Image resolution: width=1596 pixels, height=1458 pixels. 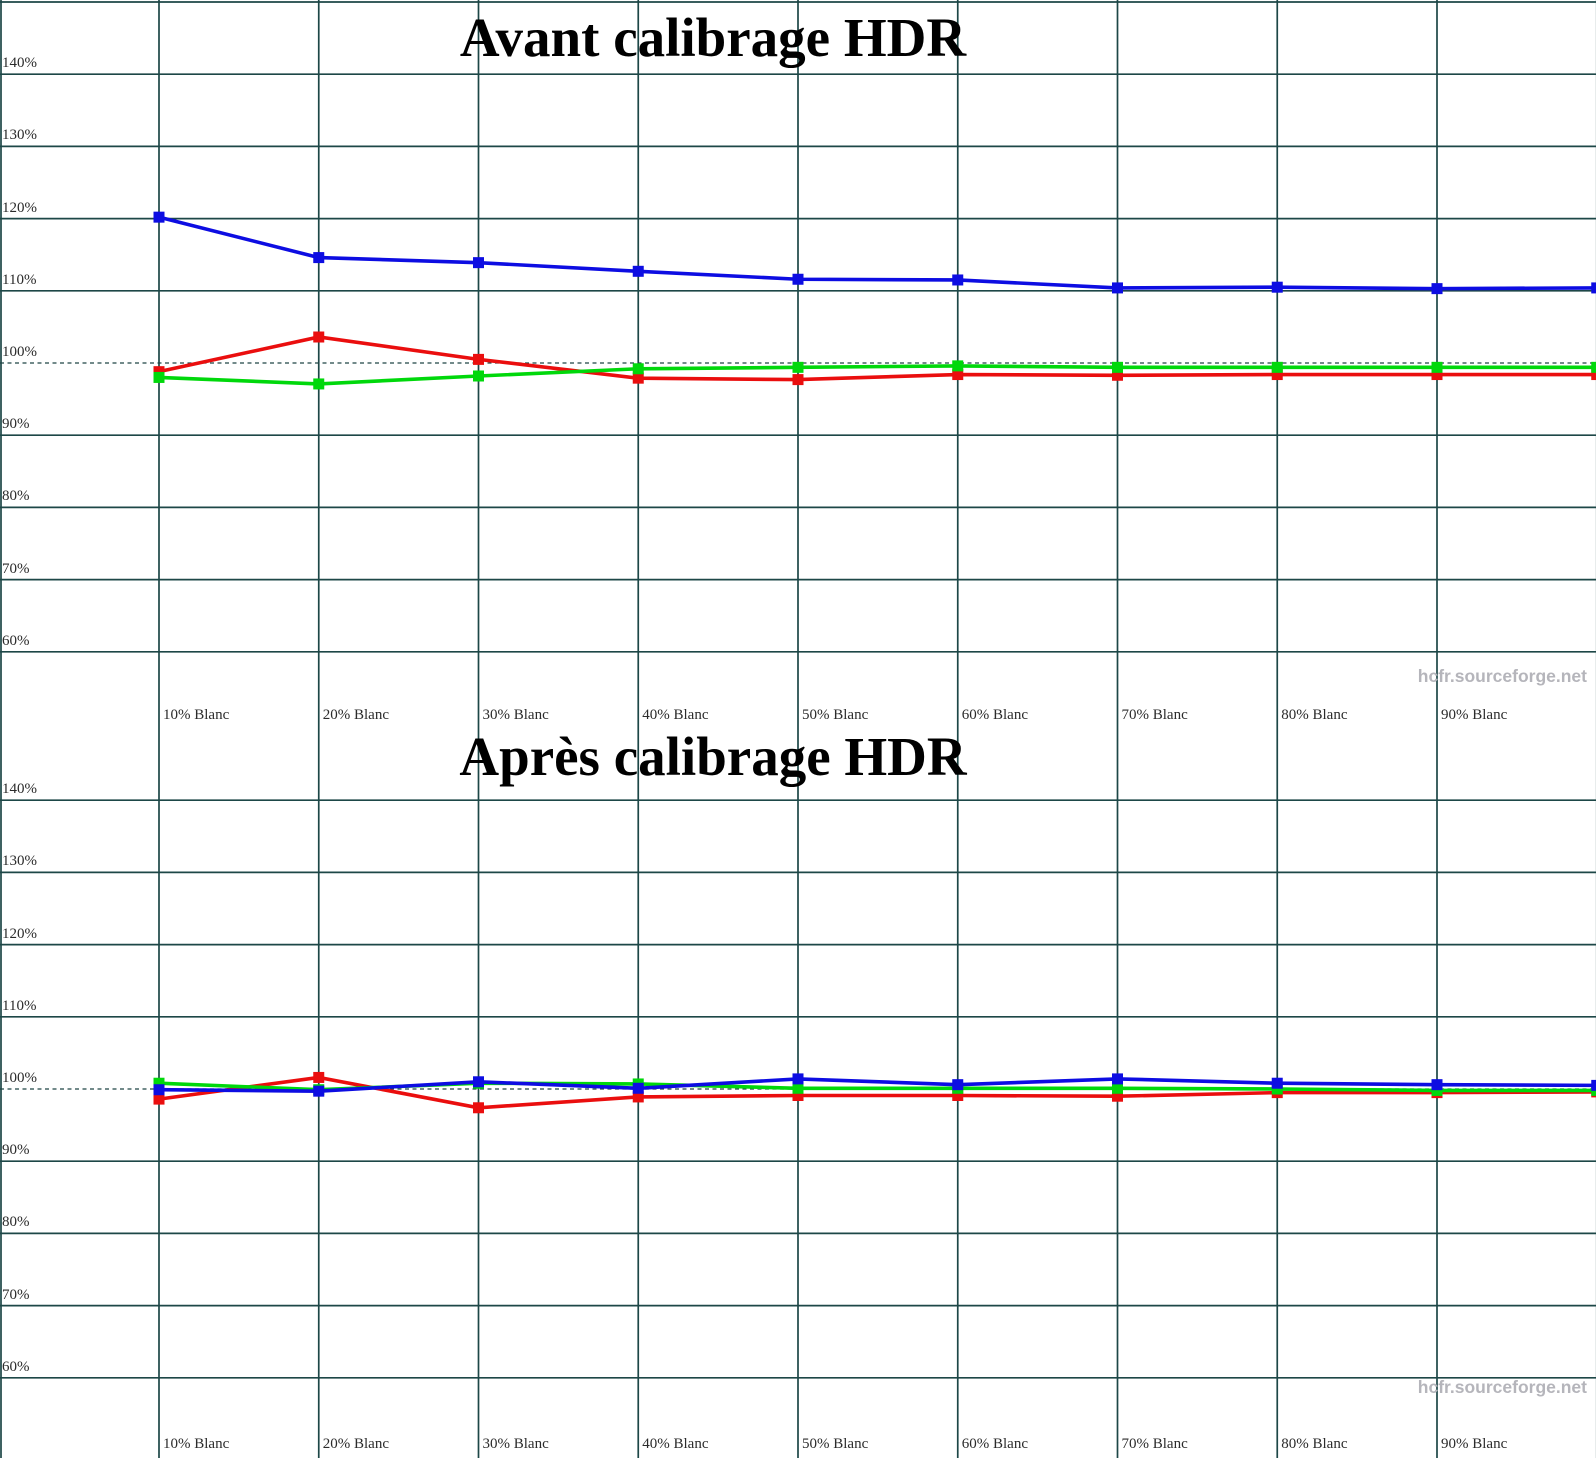 What do you see at coordinates (713, 758) in the screenshot?
I see `chart-title: Après calibrage HDR` at bounding box center [713, 758].